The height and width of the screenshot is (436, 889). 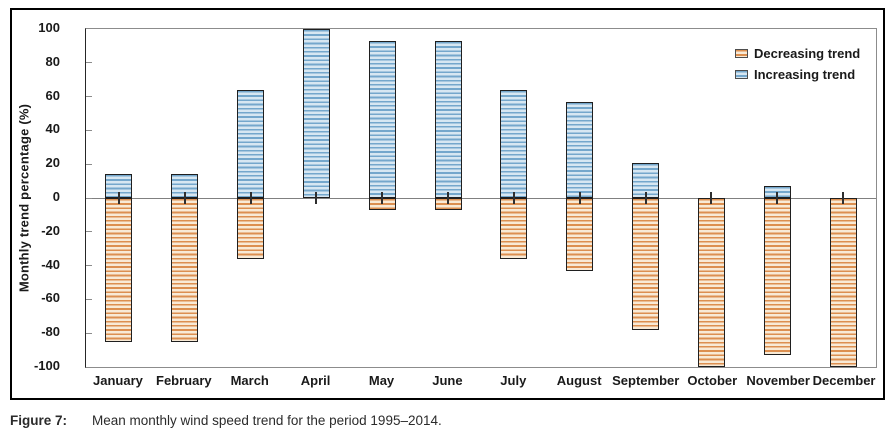 What do you see at coordinates (316, 113) in the screenshot?
I see `bar-april-increasing` at bounding box center [316, 113].